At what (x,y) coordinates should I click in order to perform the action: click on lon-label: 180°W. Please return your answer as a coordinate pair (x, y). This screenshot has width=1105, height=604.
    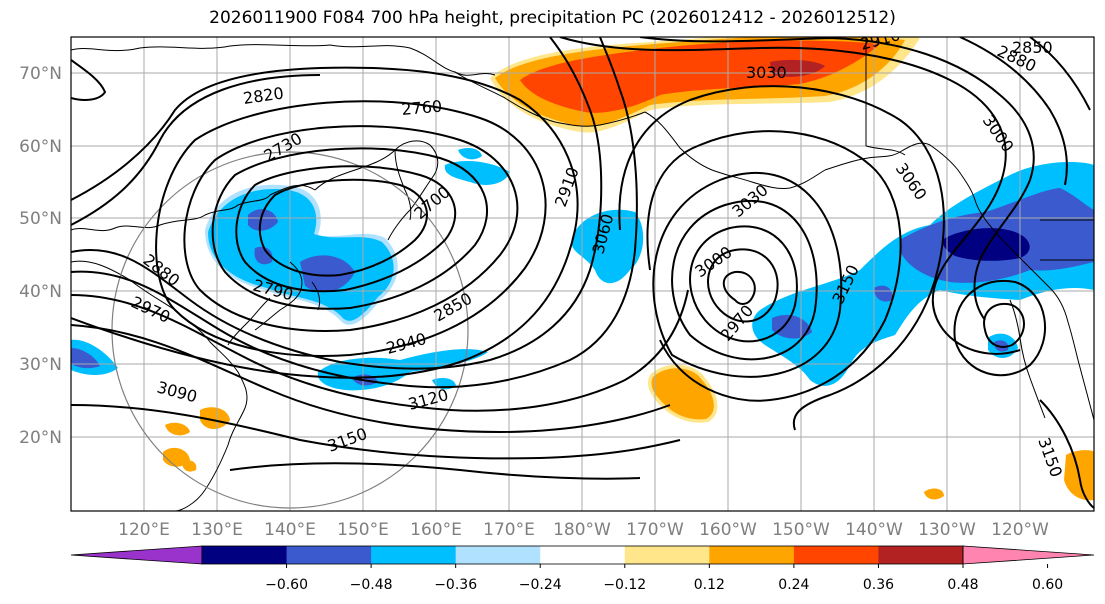
    Looking at the image, I should click on (582, 530).